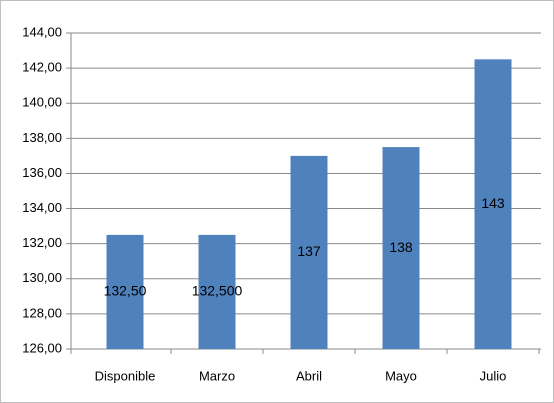 The width and height of the screenshot is (554, 403). I want to click on value-label: 143, so click(493, 203).